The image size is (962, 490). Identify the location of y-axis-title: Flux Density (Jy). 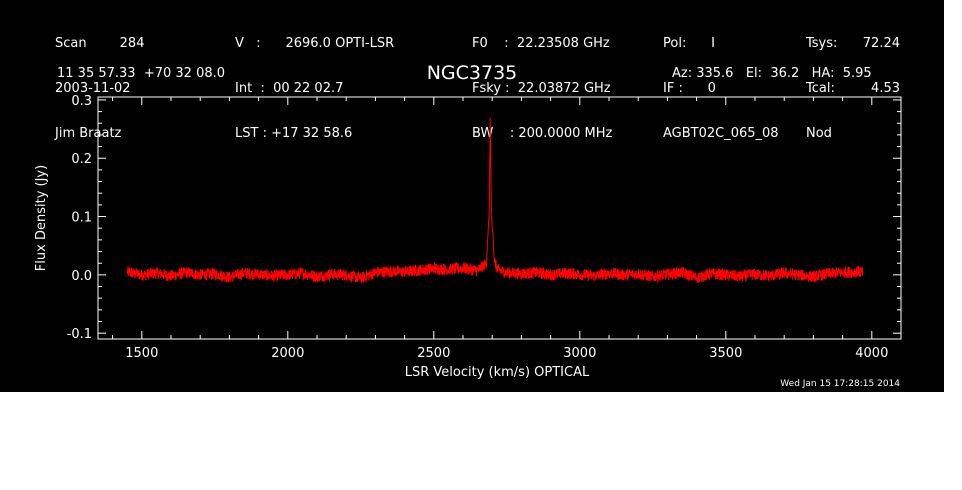
(41, 218).